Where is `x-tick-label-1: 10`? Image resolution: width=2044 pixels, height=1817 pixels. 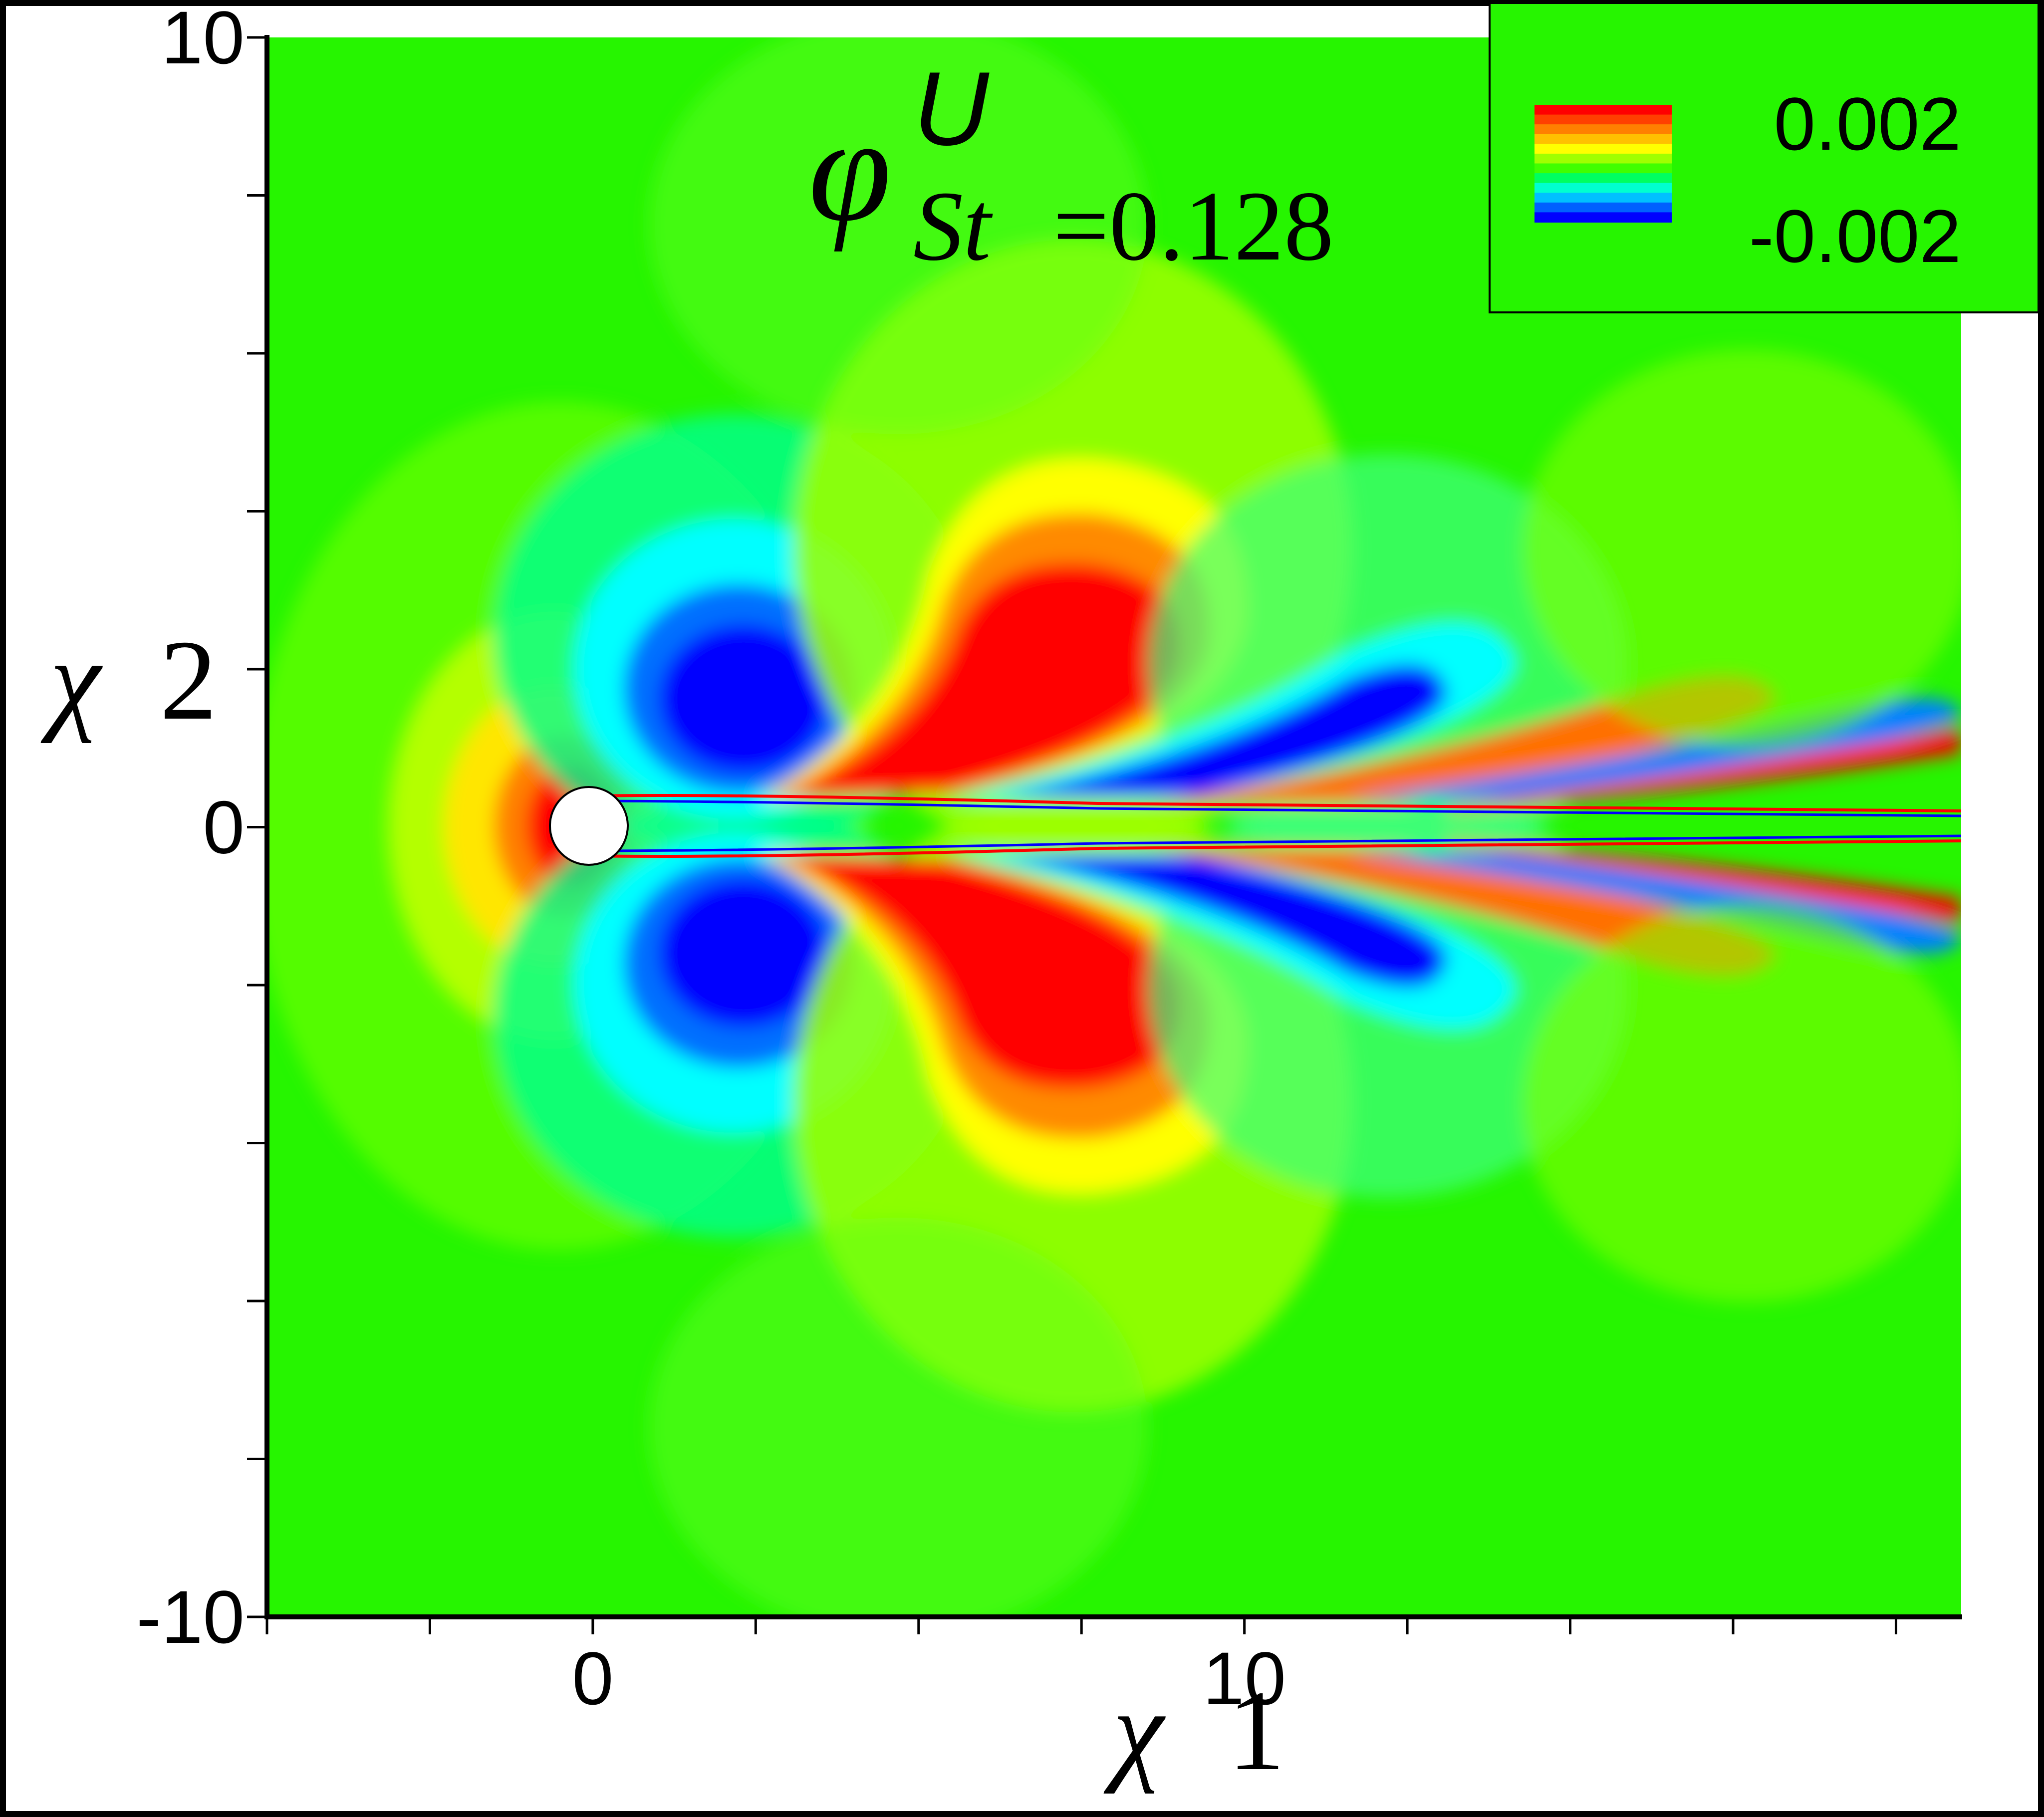
x-tick-label-1: 10 is located at coordinates (1244, 1678).